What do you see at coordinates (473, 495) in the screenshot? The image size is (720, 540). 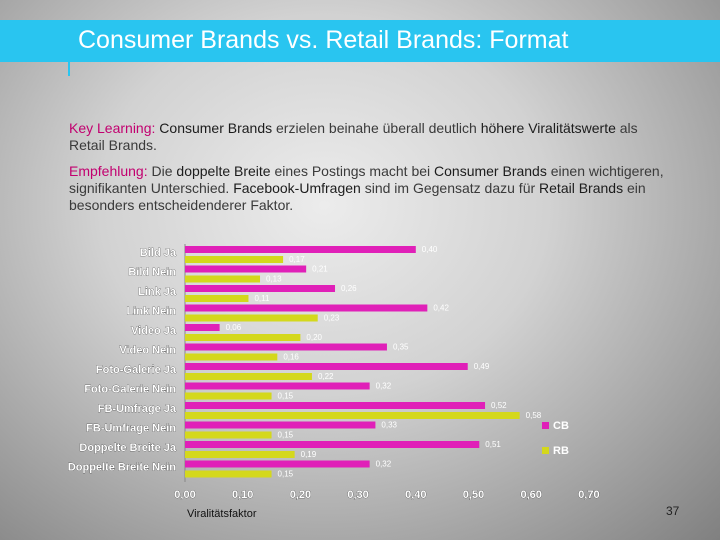 I see `x-tick-label: 0,50` at bounding box center [473, 495].